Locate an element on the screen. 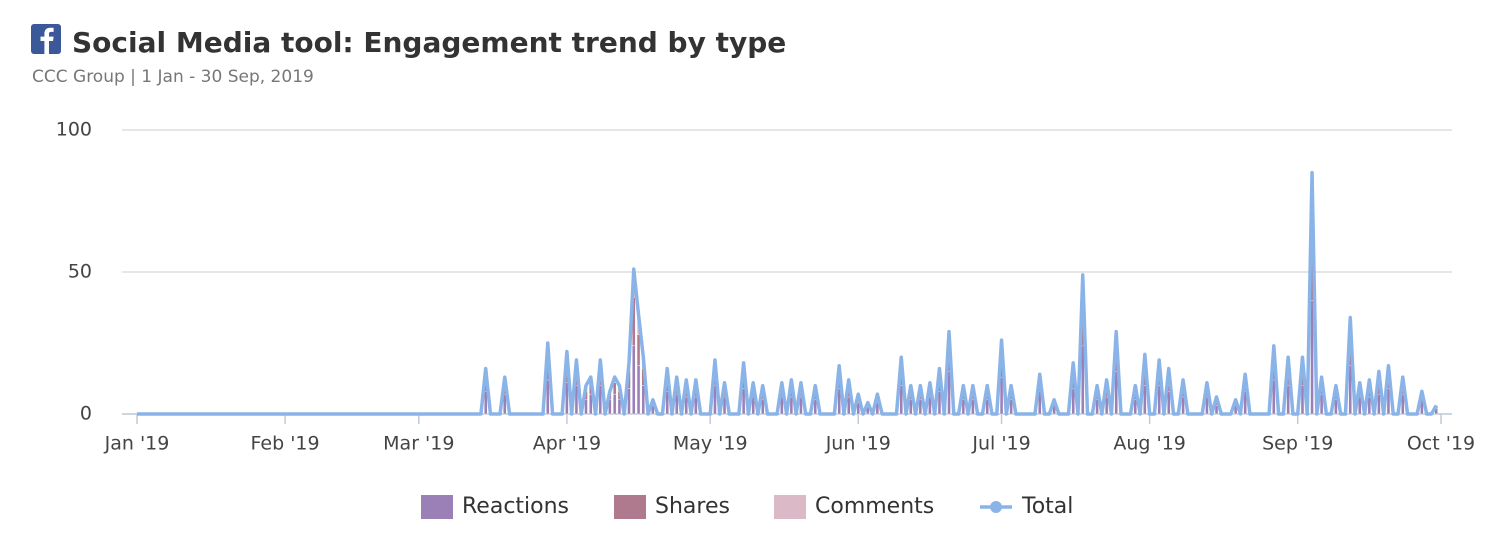 This screenshot has width=1490, height=560. x-tick-label: Sep '19 is located at coordinates (1297, 444).